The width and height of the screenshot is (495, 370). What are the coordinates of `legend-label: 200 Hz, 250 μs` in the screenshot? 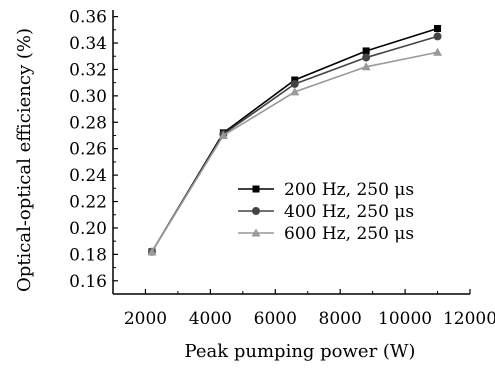 It's located at (349, 190).